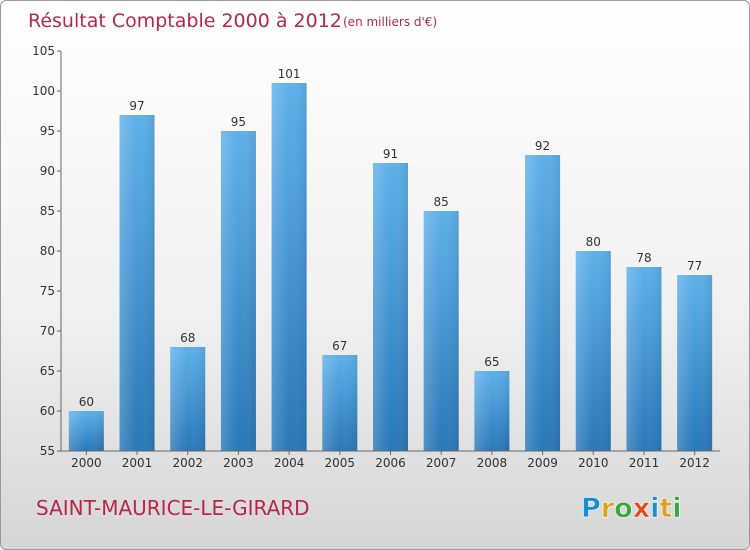 This screenshot has width=750, height=550. I want to click on logo-letter: r, so click(608, 508).